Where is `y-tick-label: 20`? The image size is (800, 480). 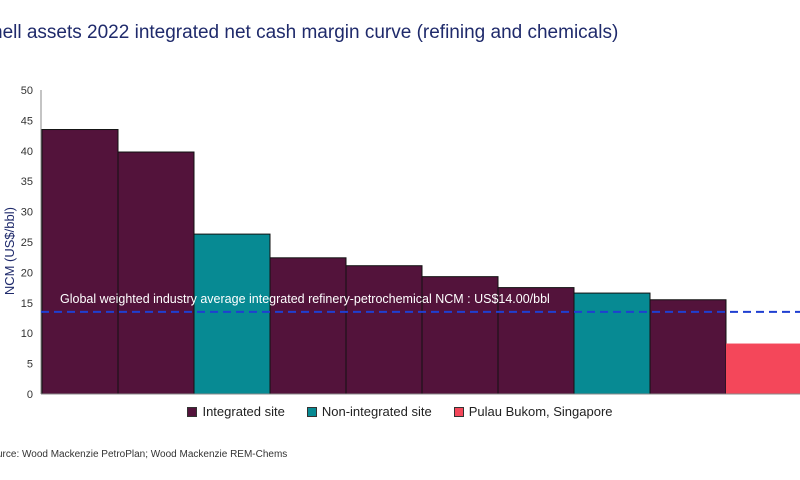 y-tick-label: 20 is located at coordinates (27, 273).